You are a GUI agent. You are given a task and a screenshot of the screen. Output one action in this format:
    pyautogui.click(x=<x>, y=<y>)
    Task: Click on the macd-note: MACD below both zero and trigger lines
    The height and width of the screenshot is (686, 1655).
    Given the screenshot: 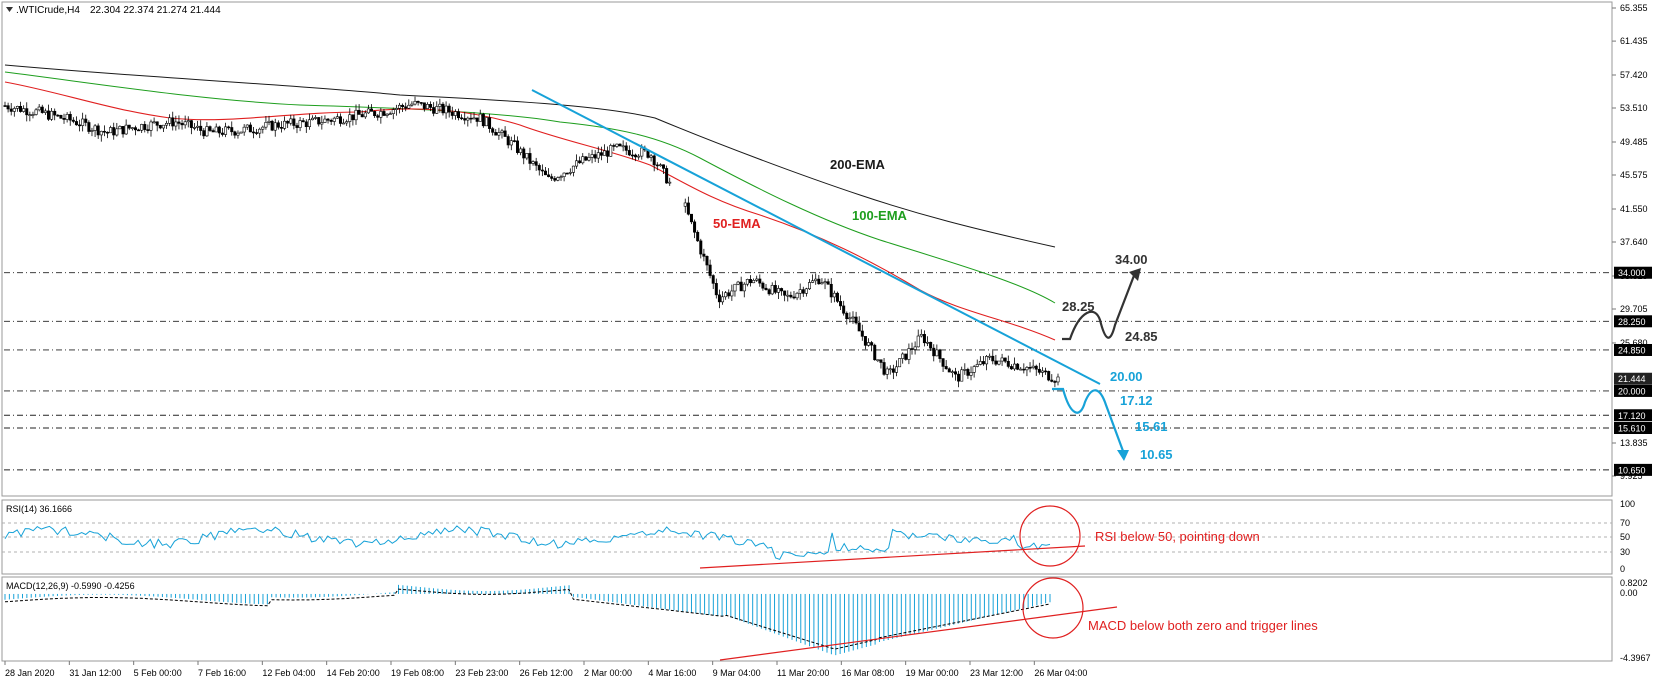 What is the action you would take?
    pyautogui.click(x=1203, y=625)
    